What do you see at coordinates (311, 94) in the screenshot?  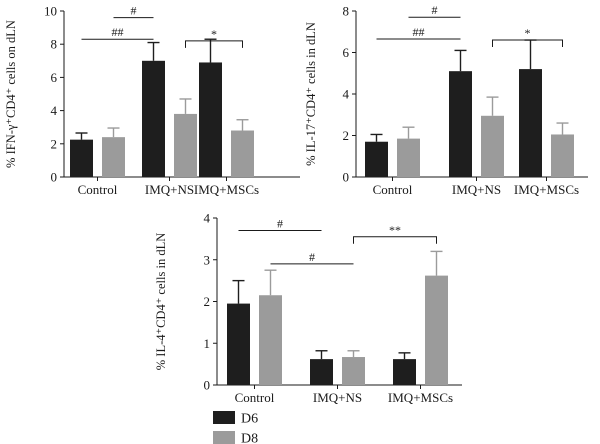 I see `y-axis-title: % IL-17⁺CD4⁺ cells in dLN` at bounding box center [311, 94].